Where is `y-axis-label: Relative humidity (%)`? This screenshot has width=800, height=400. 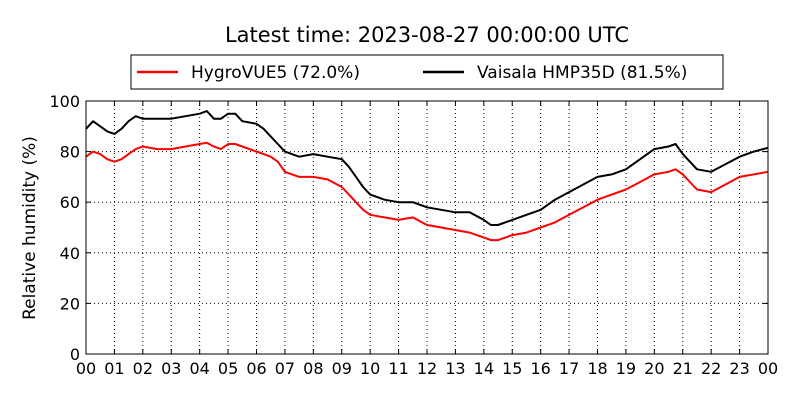 y-axis-label: Relative humidity (%) is located at coordinates (30, 228).